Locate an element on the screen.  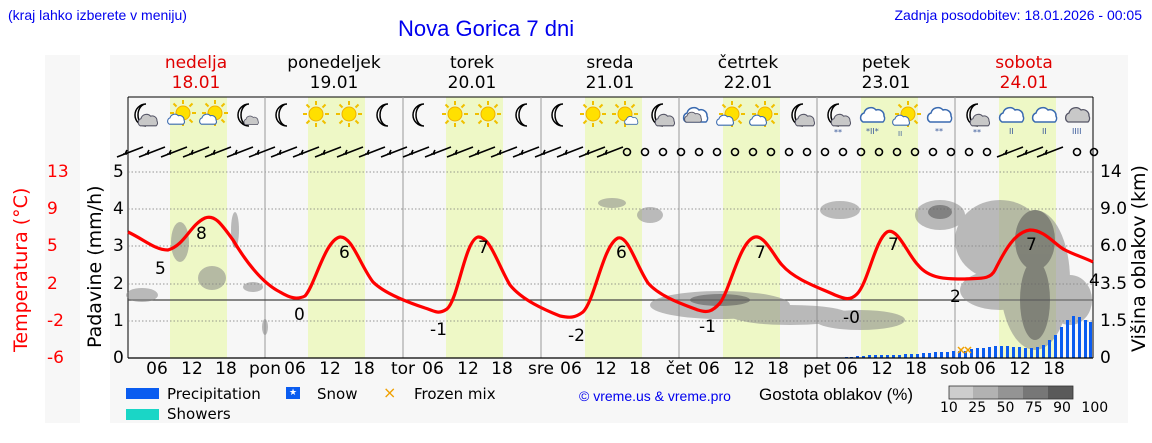
precip-tick: 4 is located at coordinates (118, 209).